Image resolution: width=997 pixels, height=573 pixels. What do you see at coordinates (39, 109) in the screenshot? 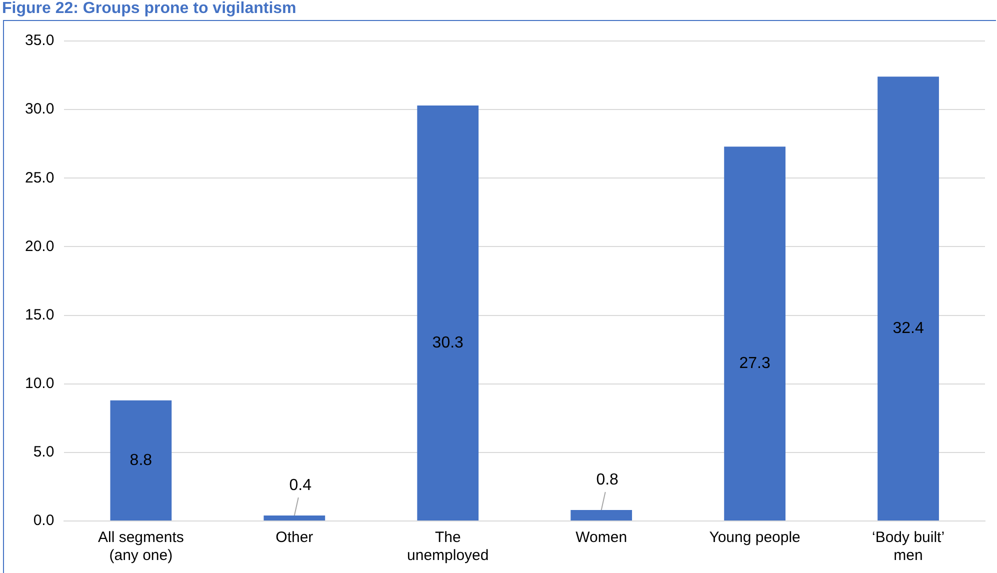
I see `y-tick-label: 30.0` at bounding box center [39, 109].